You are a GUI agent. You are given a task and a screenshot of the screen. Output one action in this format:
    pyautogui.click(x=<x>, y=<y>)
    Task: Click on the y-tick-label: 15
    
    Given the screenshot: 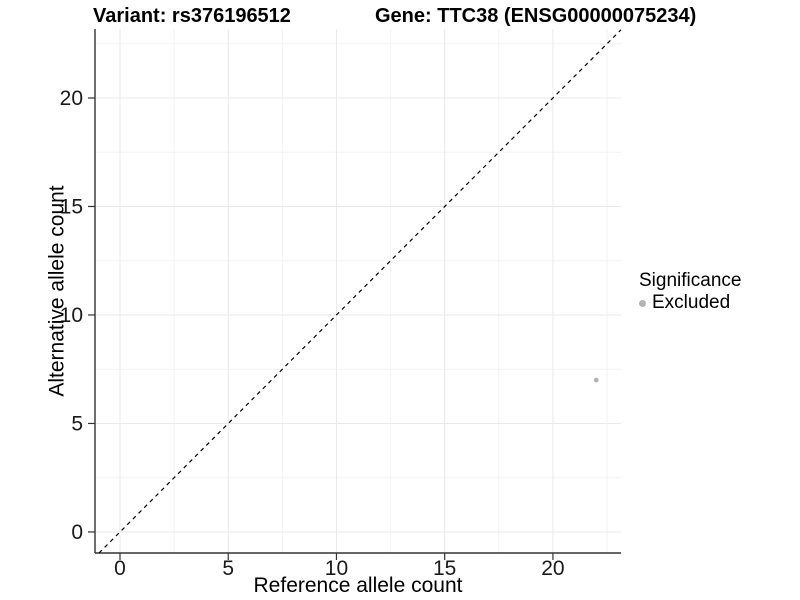 What is the action you would take?
    pyautogui.click(x=71, y=206)
    